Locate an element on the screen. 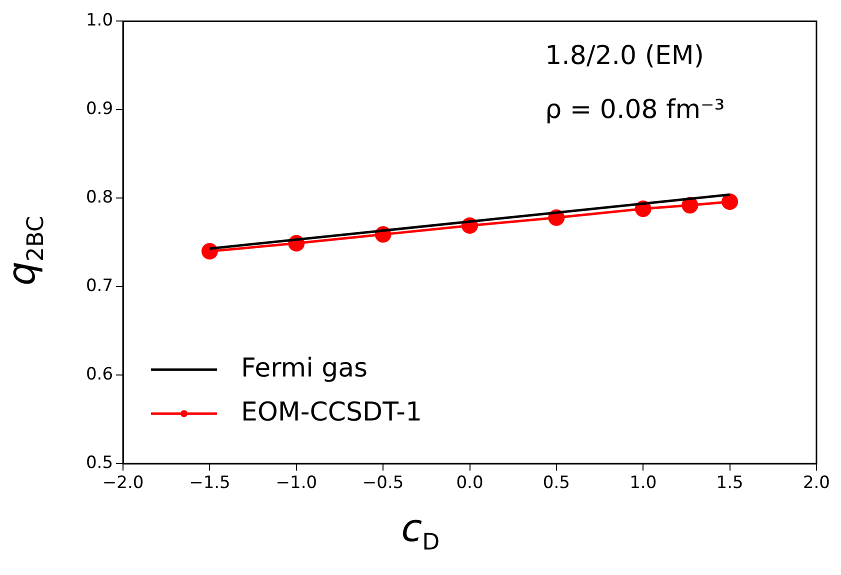 The height and width of the screenshot is (575, 841). legend-label: EOM-CCSDT-1 is located at coordinates (331, 412).